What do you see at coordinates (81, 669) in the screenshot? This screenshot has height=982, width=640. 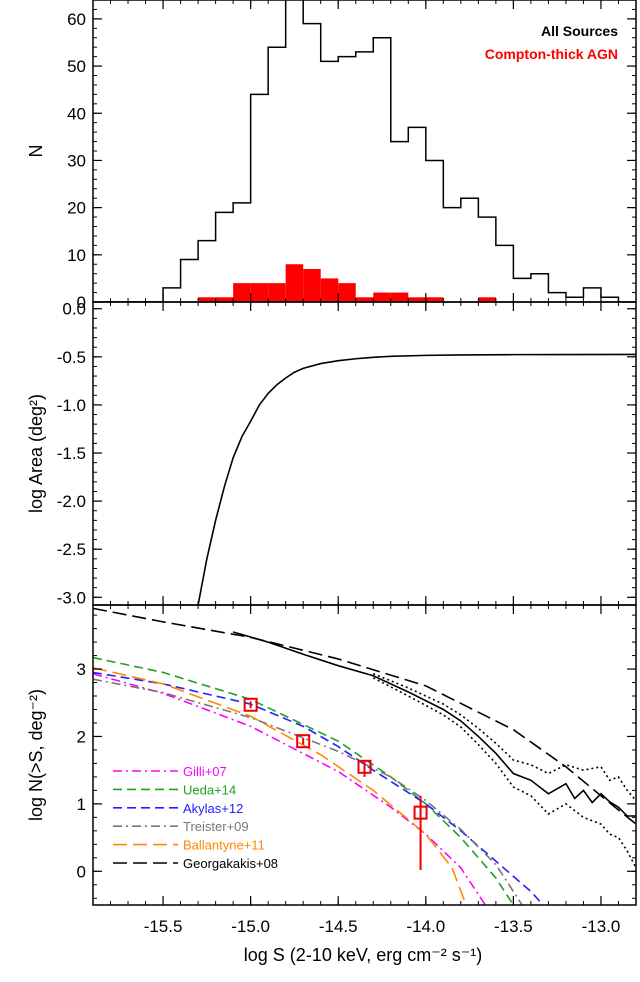 I see `y-tick-label: 3` at bounding box center [81, 669].